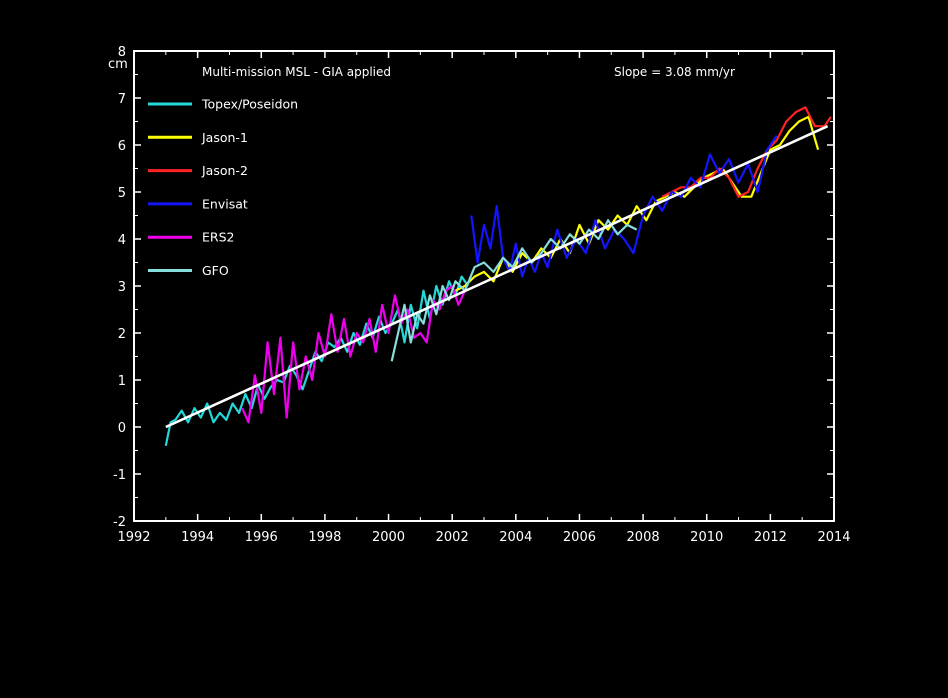  I want to click on x-tick-label: 1994, so click(197, 537).